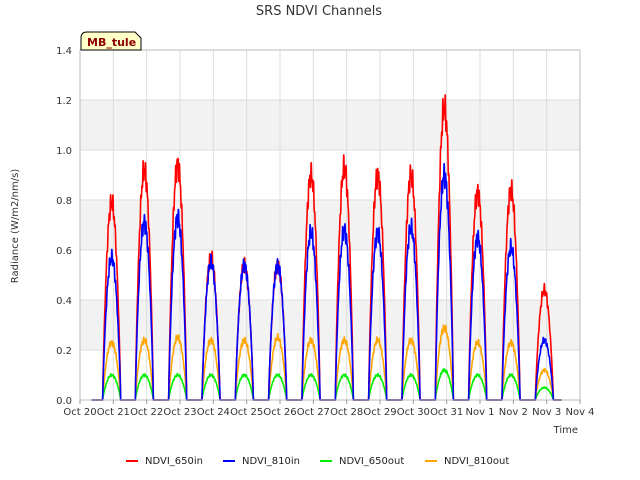 The image size is (640, 480). Describe the element at coordinates (64, 226) in the screenshot. I see `y-axis-ticks: 0.0 0.2 0.4 0.6 0.8 1.0 1.2 1.4` at that location.